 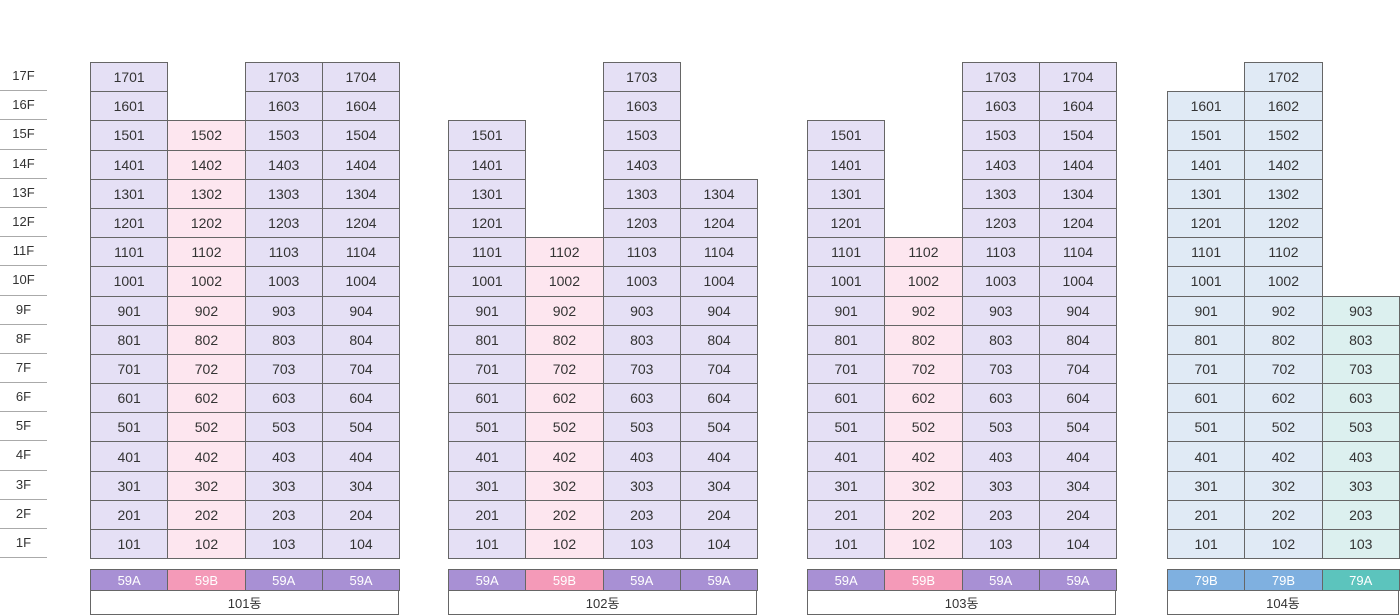 I want to click on unit-cell: 604, so click(x=1078, y=398).